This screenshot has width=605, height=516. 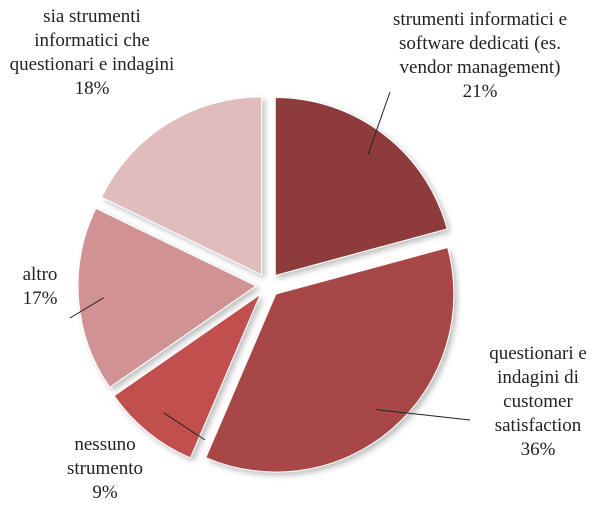 I want to click on slice-label: nessuno strumento 9%, so click(x=105, y=469).